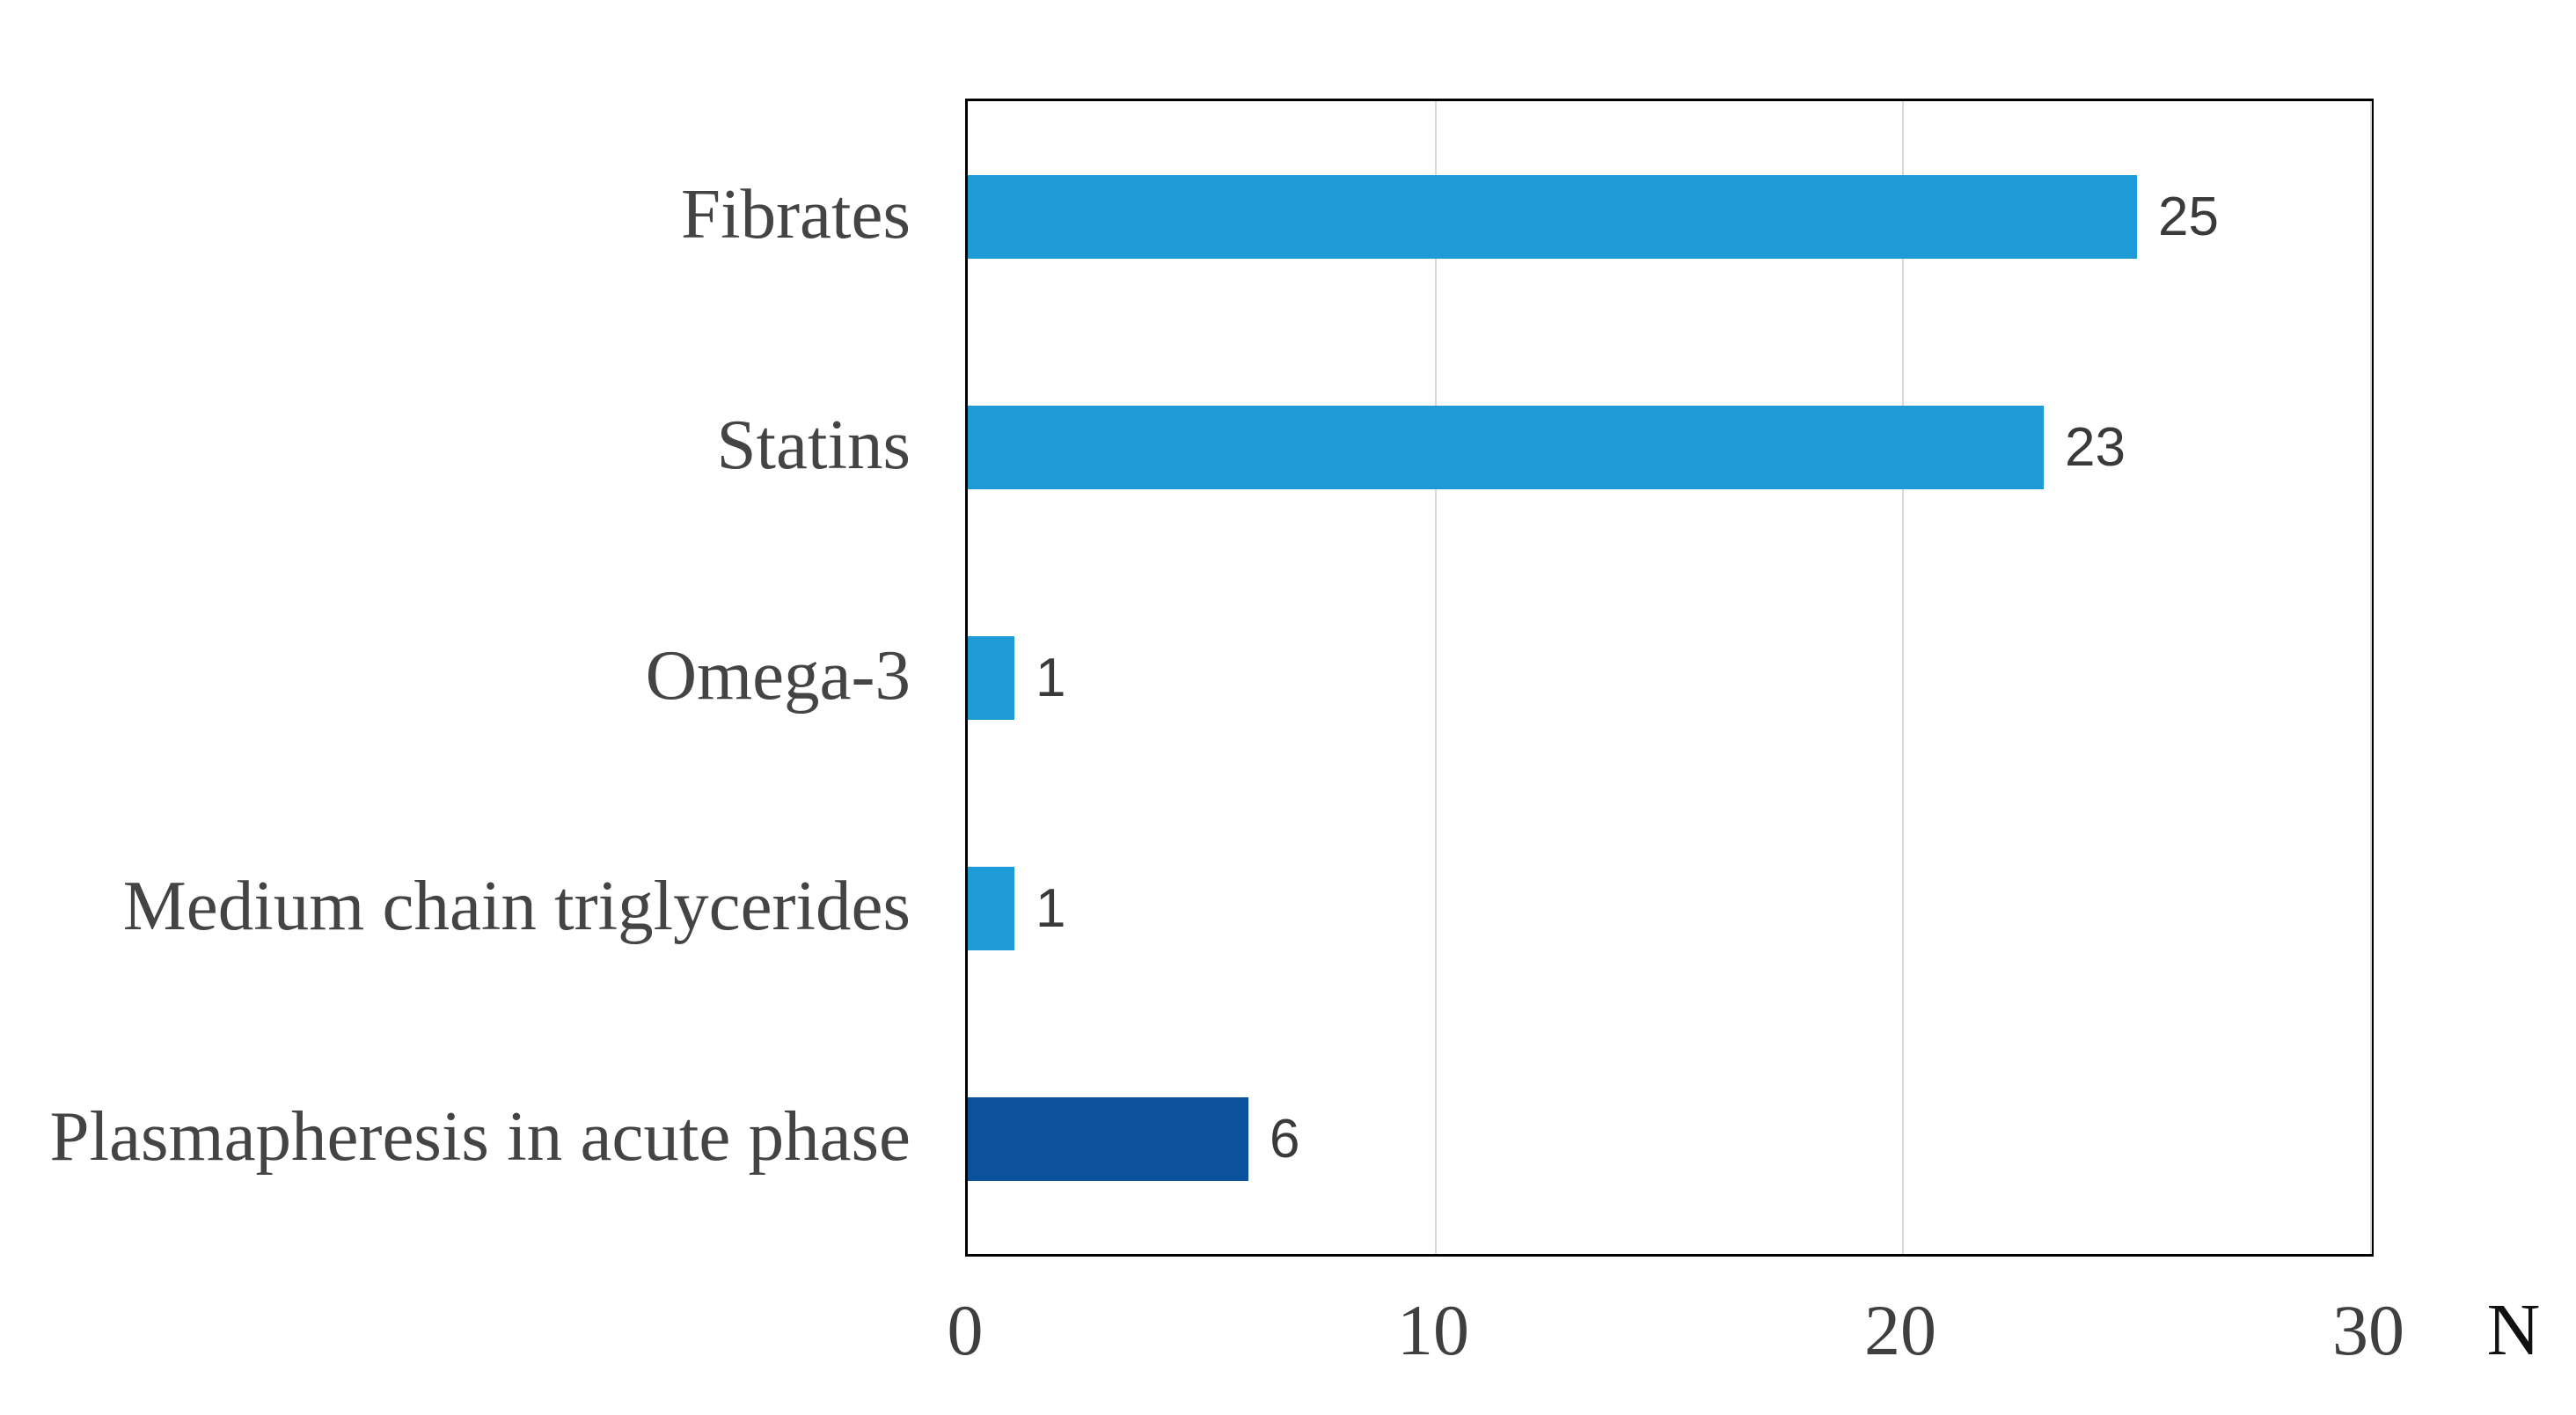 This screenshot has height=1415, width=2576. What do you see at coordinates (778, 675) in the screenshot?
I see `category-label-omega-3: Omega-3` at bounding box center [778, 675].